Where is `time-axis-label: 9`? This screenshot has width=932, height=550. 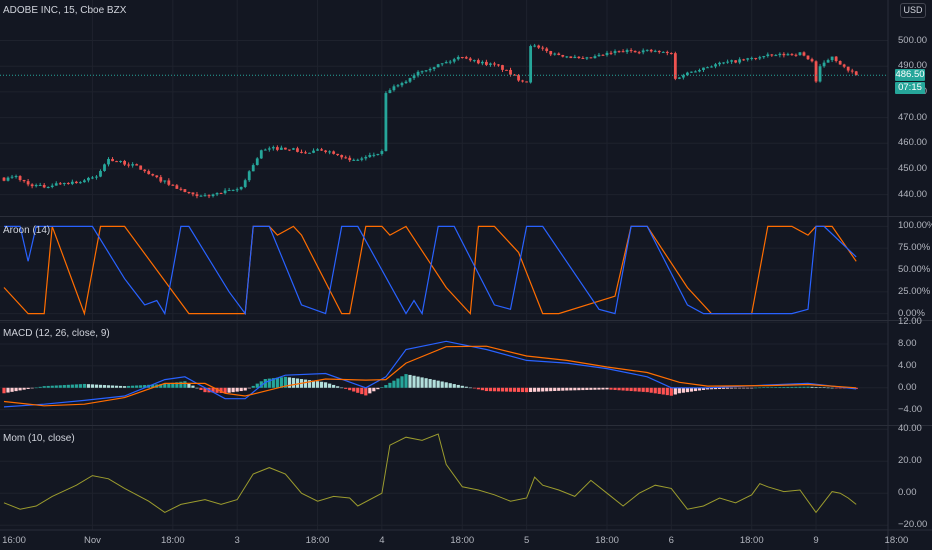 time-axis-label: 9 is located at coordinates (816, 540).